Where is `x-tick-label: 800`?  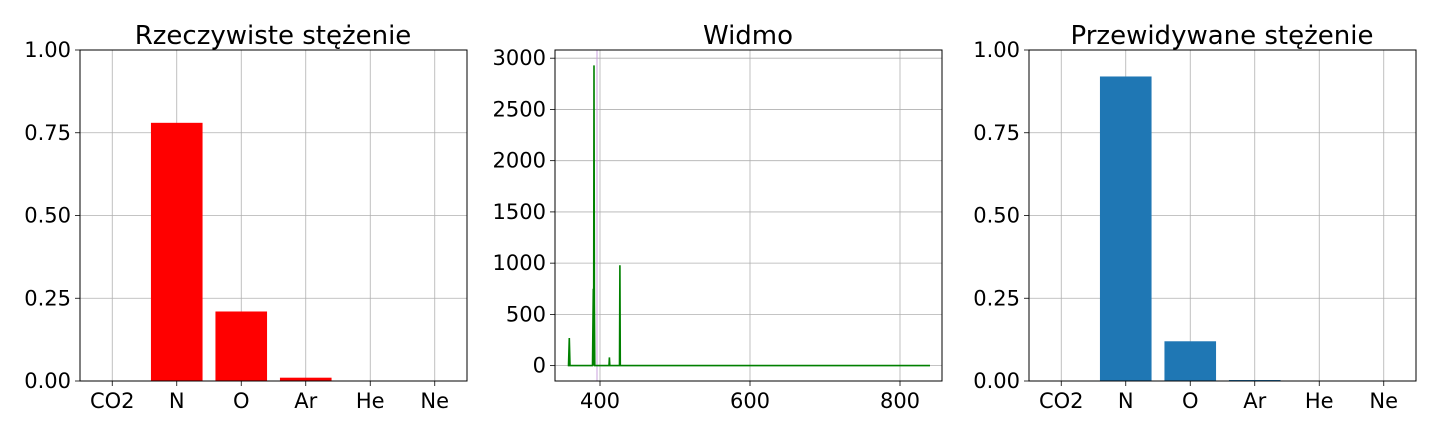
x-tick-label: 800 is located at coordinates (900, 401).